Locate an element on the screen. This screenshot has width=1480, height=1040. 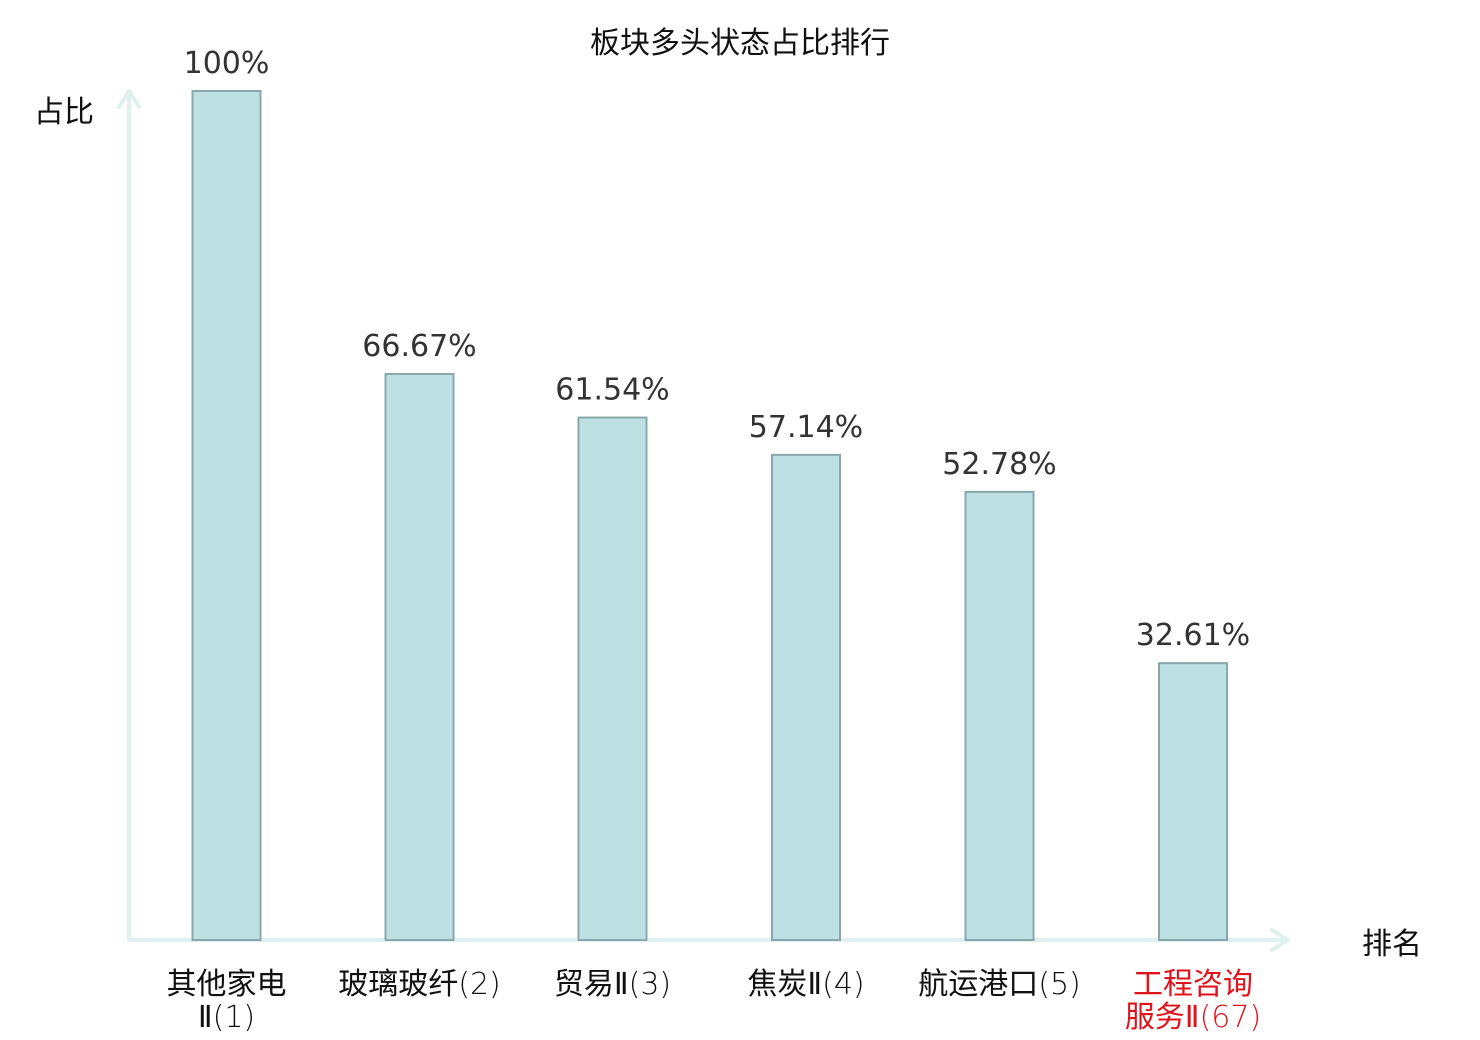
category-name: 工程咨询 is located at coordinates (1193, 984).